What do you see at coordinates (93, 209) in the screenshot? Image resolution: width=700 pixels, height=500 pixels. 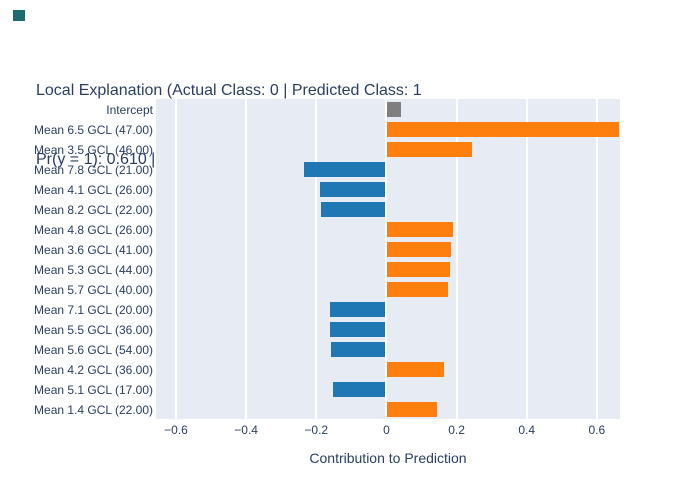 I see `y-tick-label: Mean 8.2 GCL (22.00)` at bounding box center [93, 209].